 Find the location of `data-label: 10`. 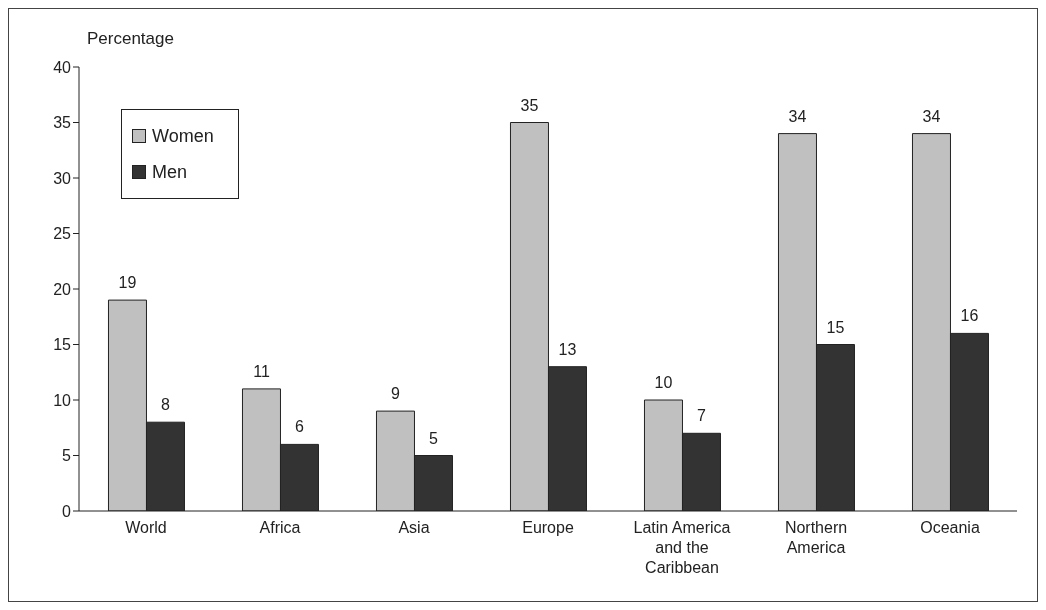

data-label: 10 is located at coordinates (663, 382).